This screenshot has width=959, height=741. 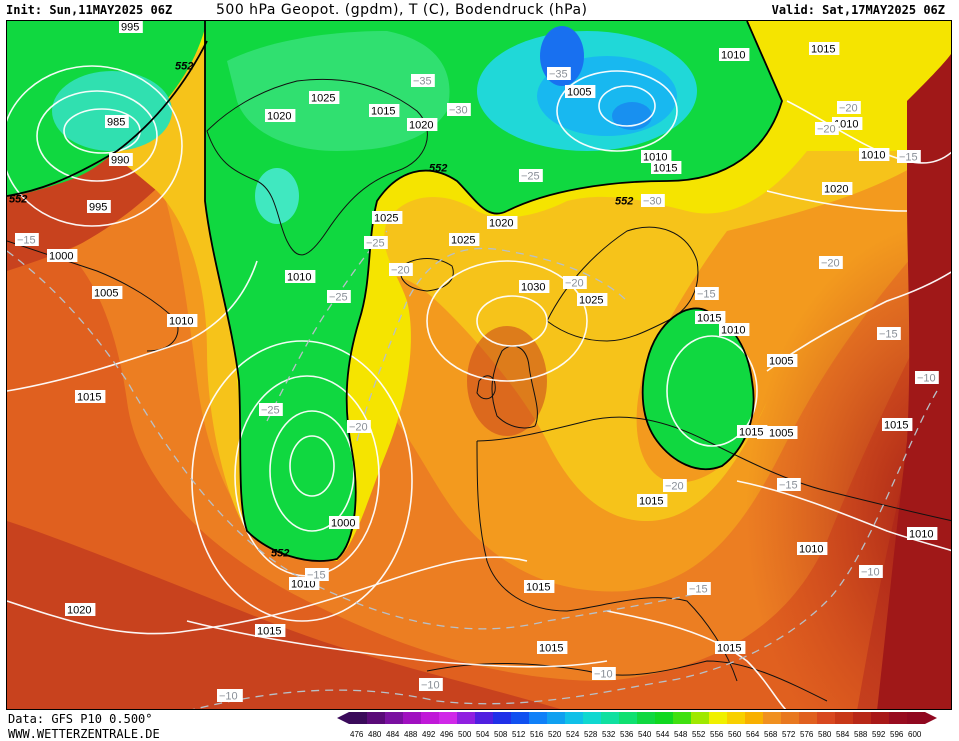 I want to click on pressure-label-text-9: 1025, so click(x=323, y=99).